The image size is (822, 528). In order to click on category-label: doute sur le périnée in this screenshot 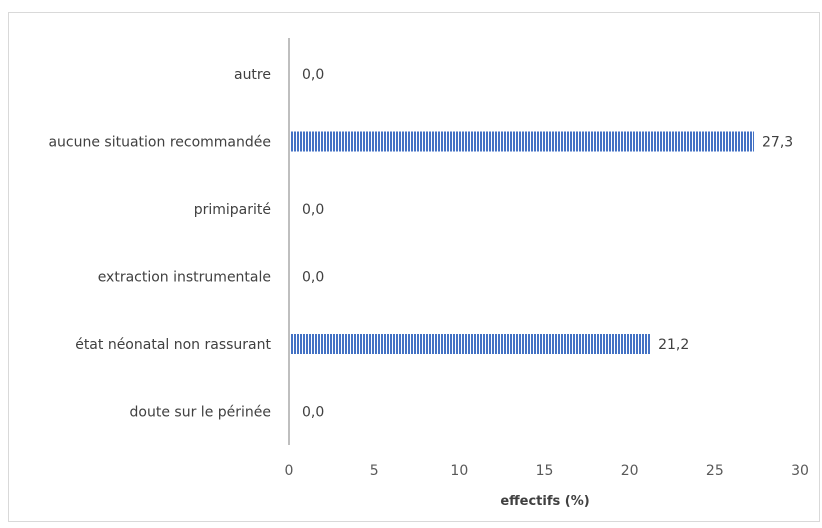, I will do `click(200, 413)`.